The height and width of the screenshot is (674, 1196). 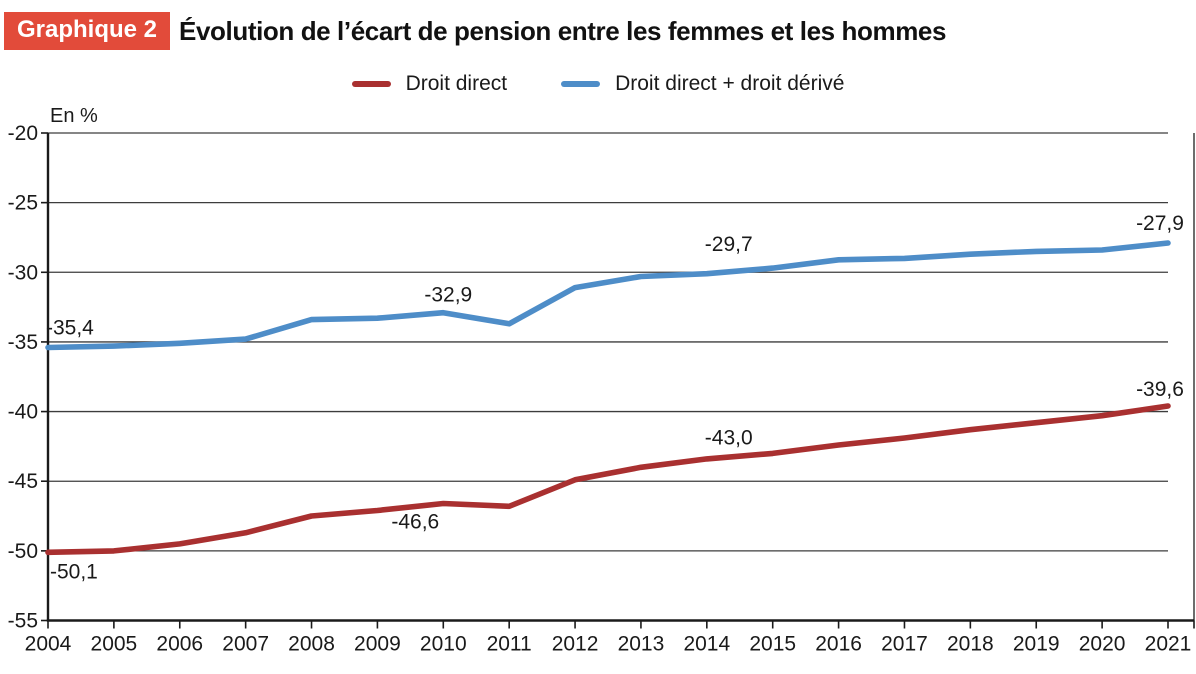 What do you see at coordinates (581, 84) in the screenshot?
I see `legend-line-swatch-blue` at bounding box center [581, 84].